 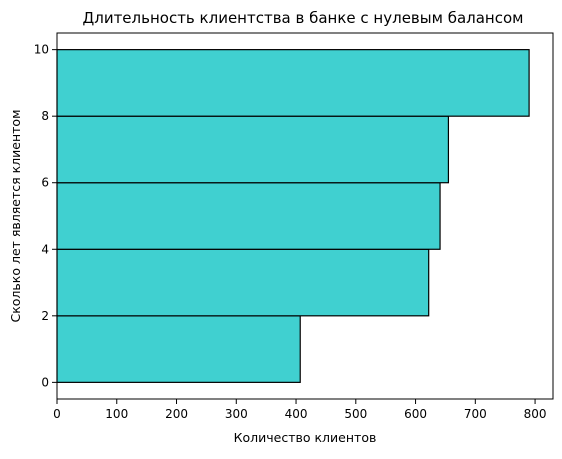 I want to click on x-axis-label: Количество клиентов, so click(x=305, y=437).